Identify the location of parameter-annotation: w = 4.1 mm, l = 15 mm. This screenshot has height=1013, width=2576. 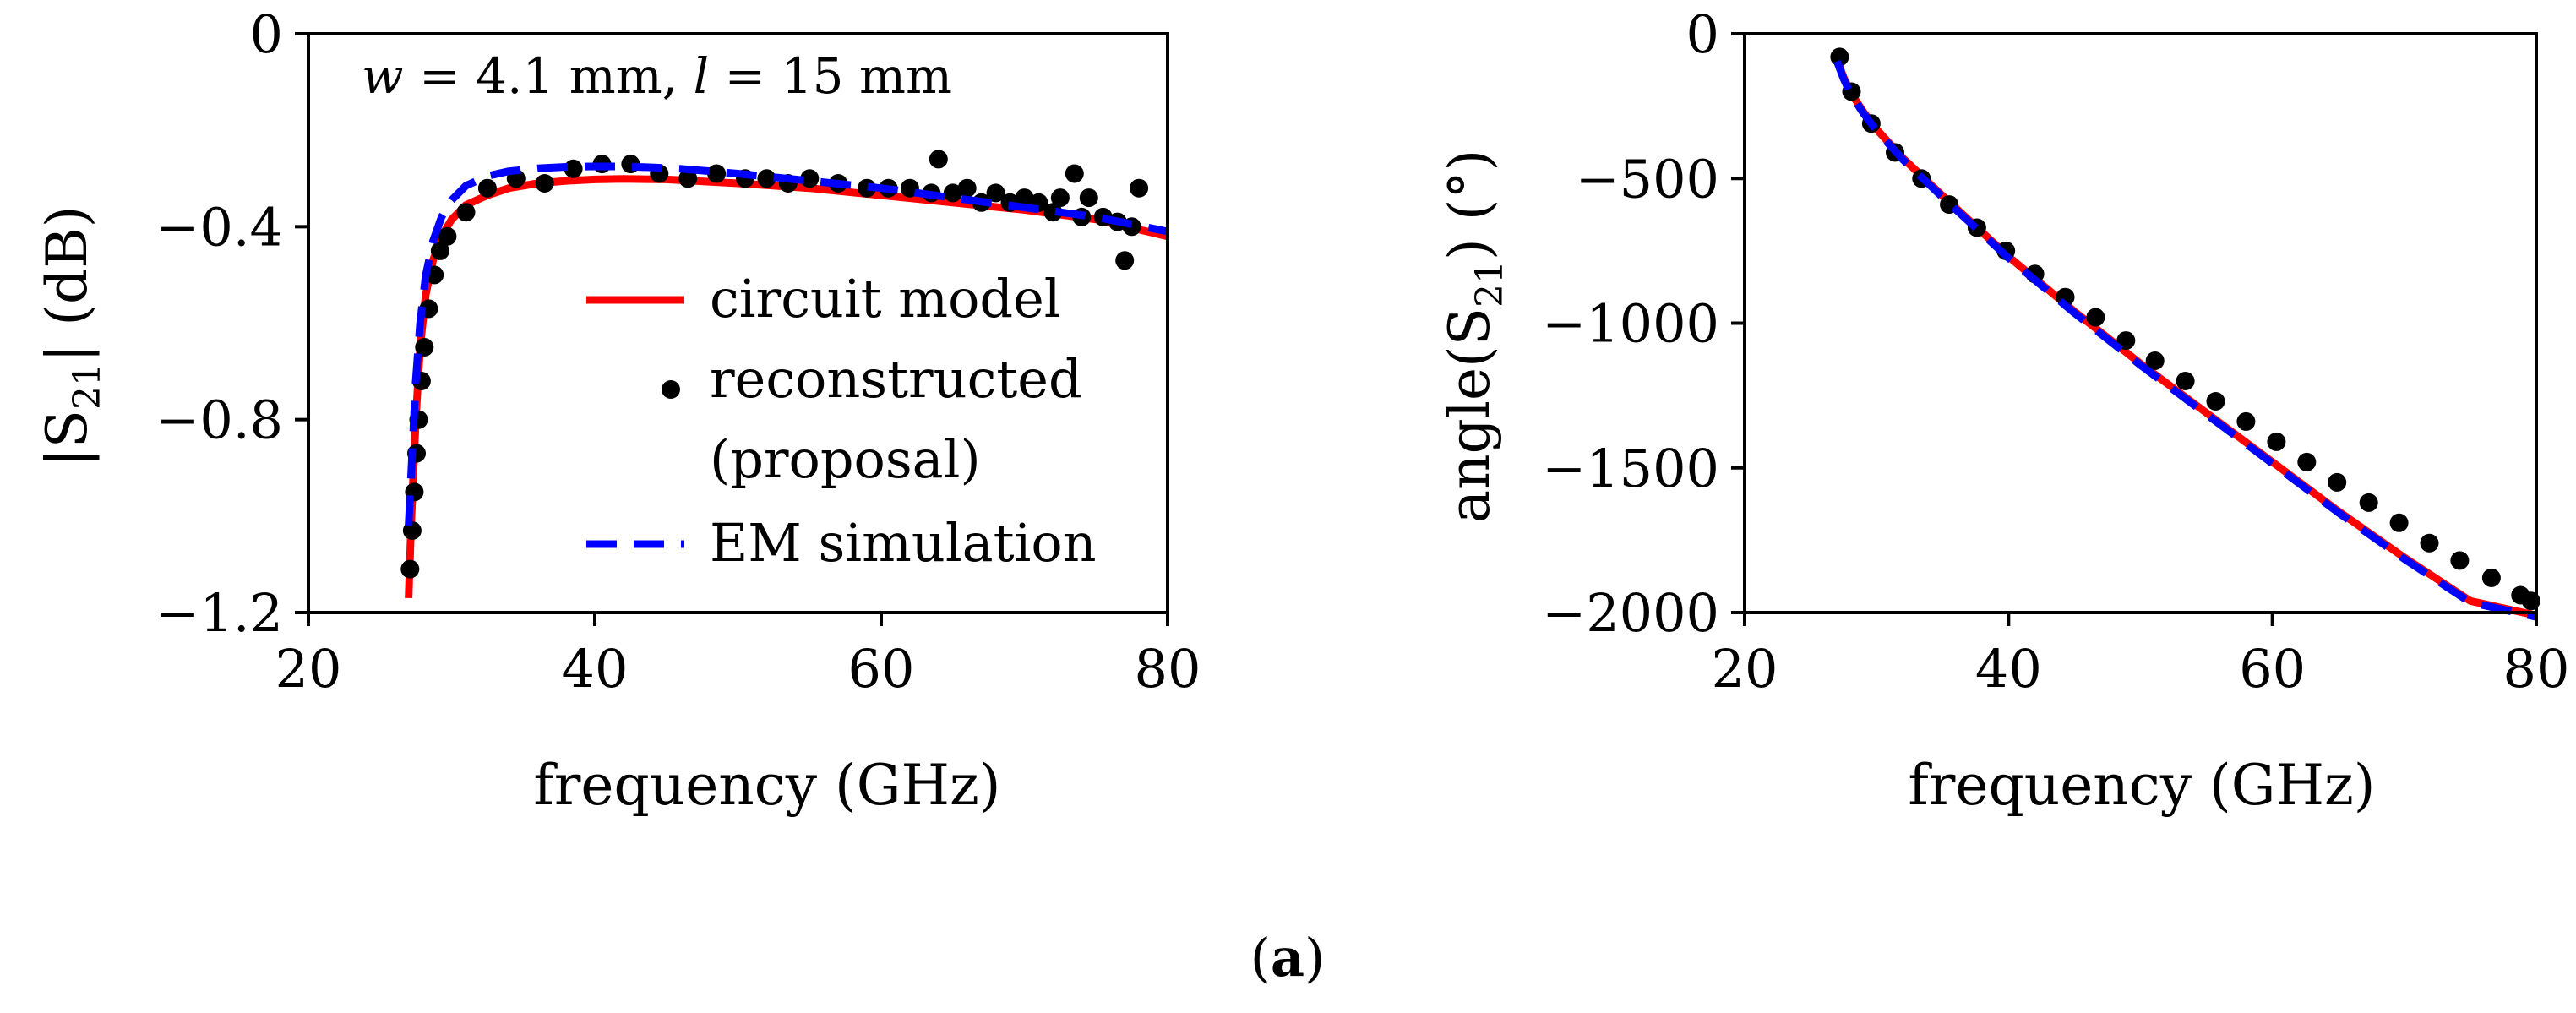
(657, 76).